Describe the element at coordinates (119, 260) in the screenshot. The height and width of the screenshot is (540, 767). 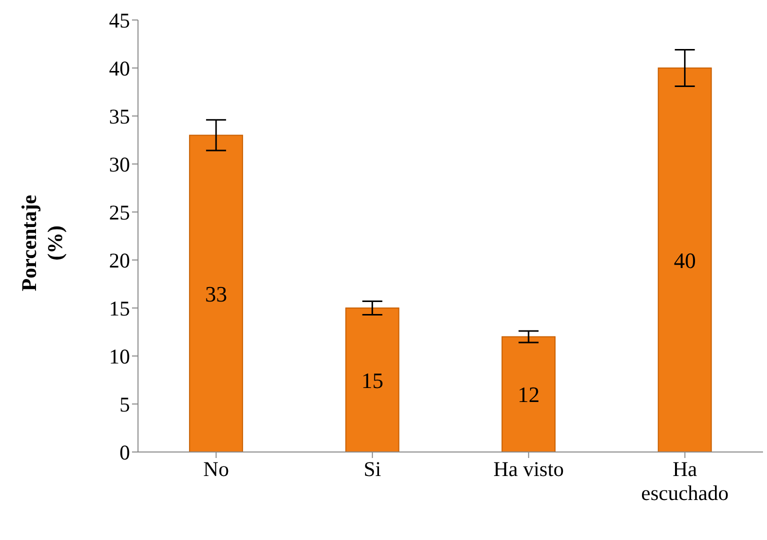
I see `y-tick-label: 20` at that location.